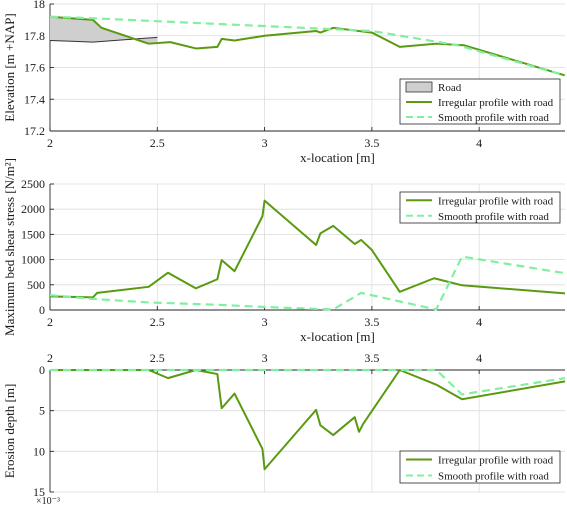 The width and height of the screenshot is (567, 505). I want to click on y-tick-label: 500, so click(36, 285).